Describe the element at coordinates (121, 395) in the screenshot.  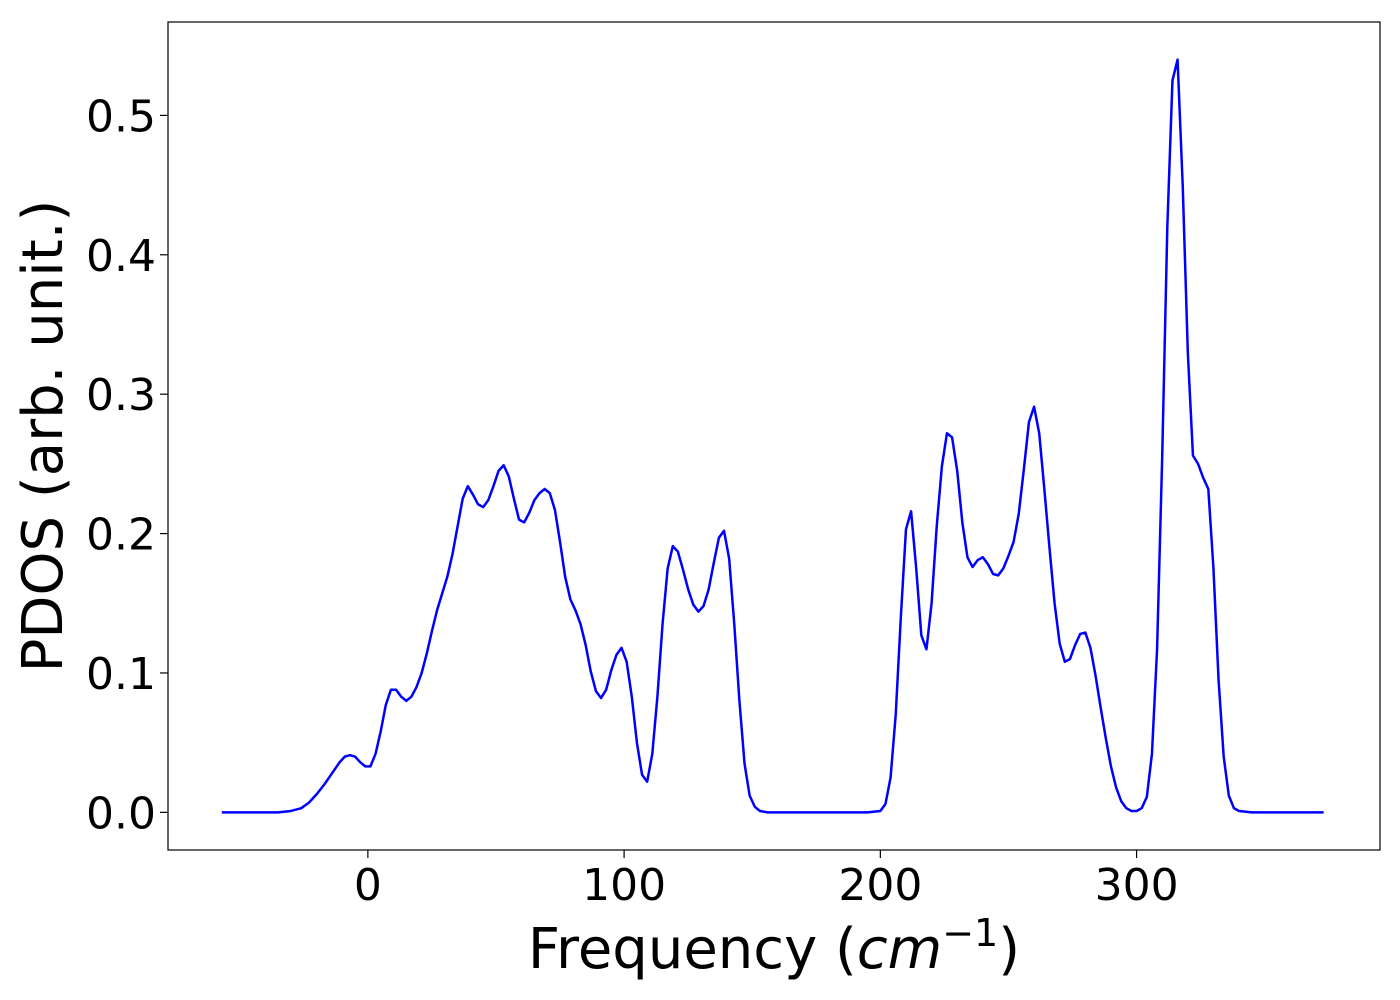
I see `y-tick-label: 0.3` at that location.